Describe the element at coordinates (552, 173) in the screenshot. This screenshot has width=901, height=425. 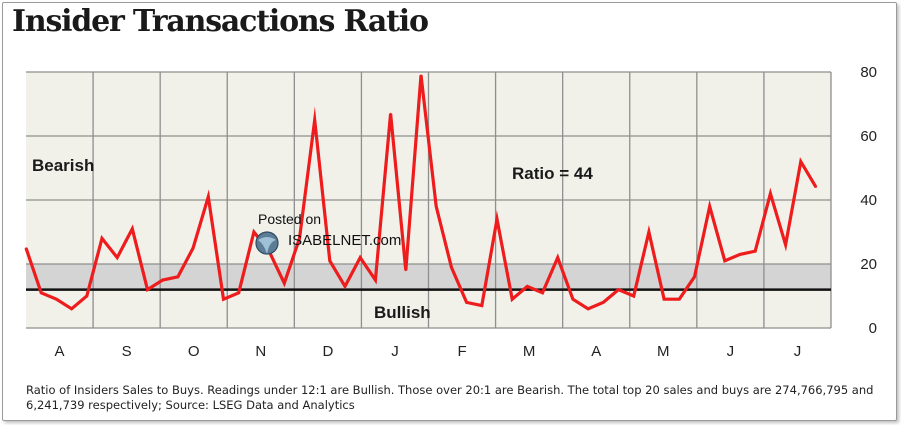
I see `ratio-label: Ratio = 44` at that location.